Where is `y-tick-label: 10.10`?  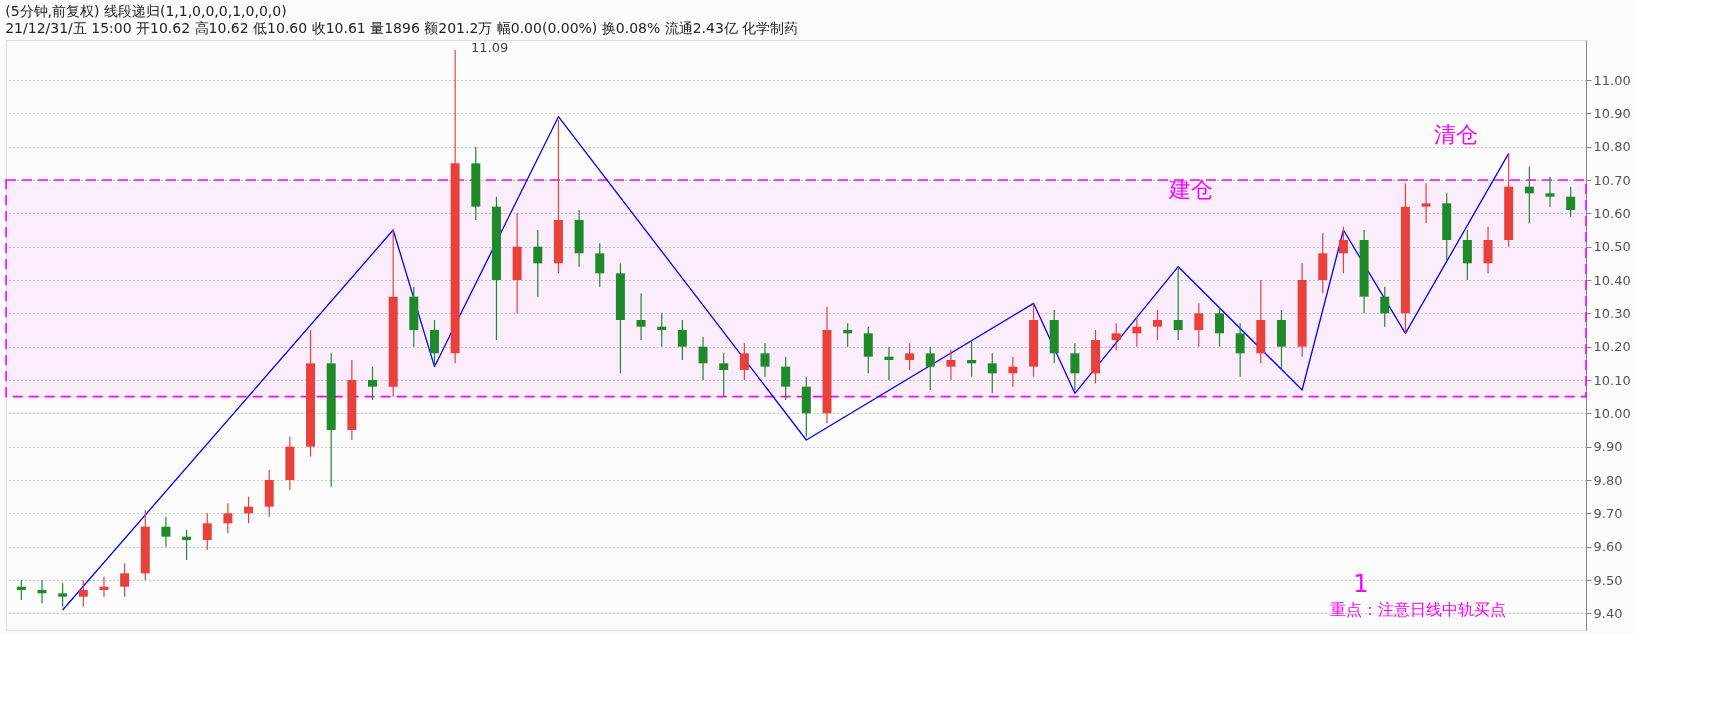
y-tick-label: 10.10 is located at coordinates (1612, 380).